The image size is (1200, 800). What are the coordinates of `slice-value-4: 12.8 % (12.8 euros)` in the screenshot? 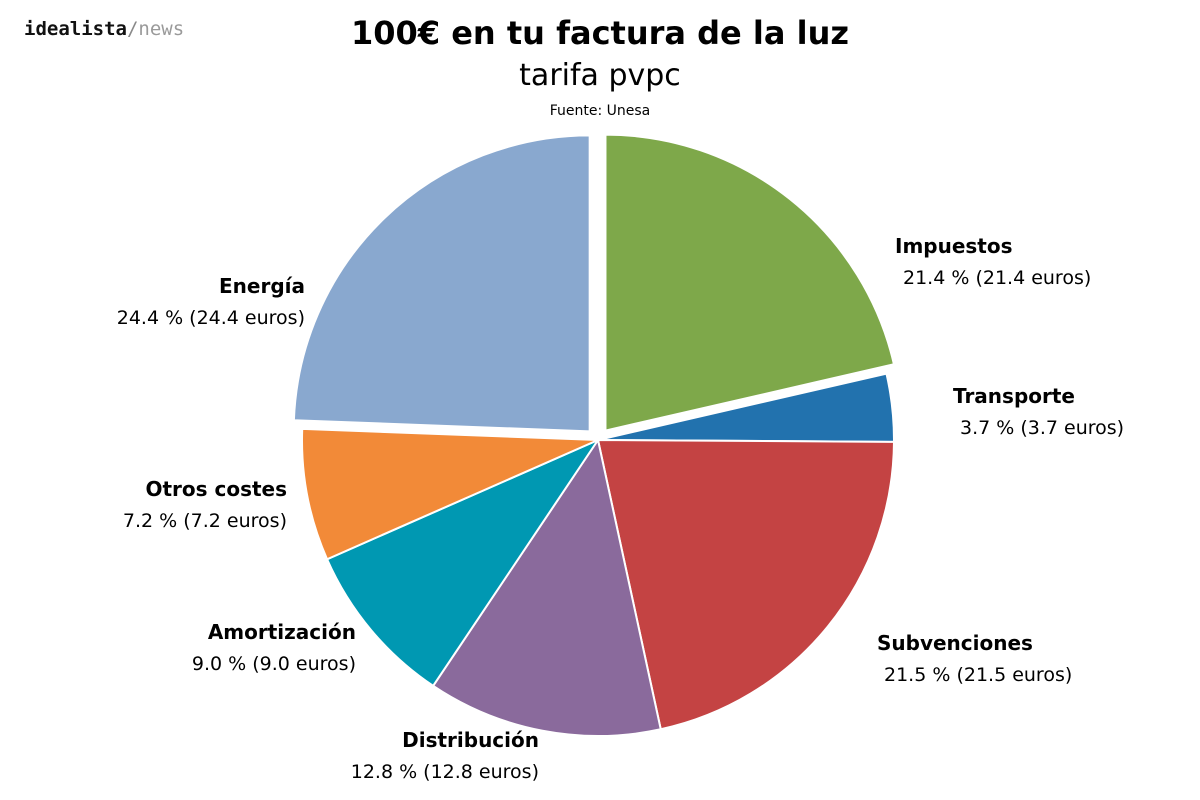 It's located at (445, 772).